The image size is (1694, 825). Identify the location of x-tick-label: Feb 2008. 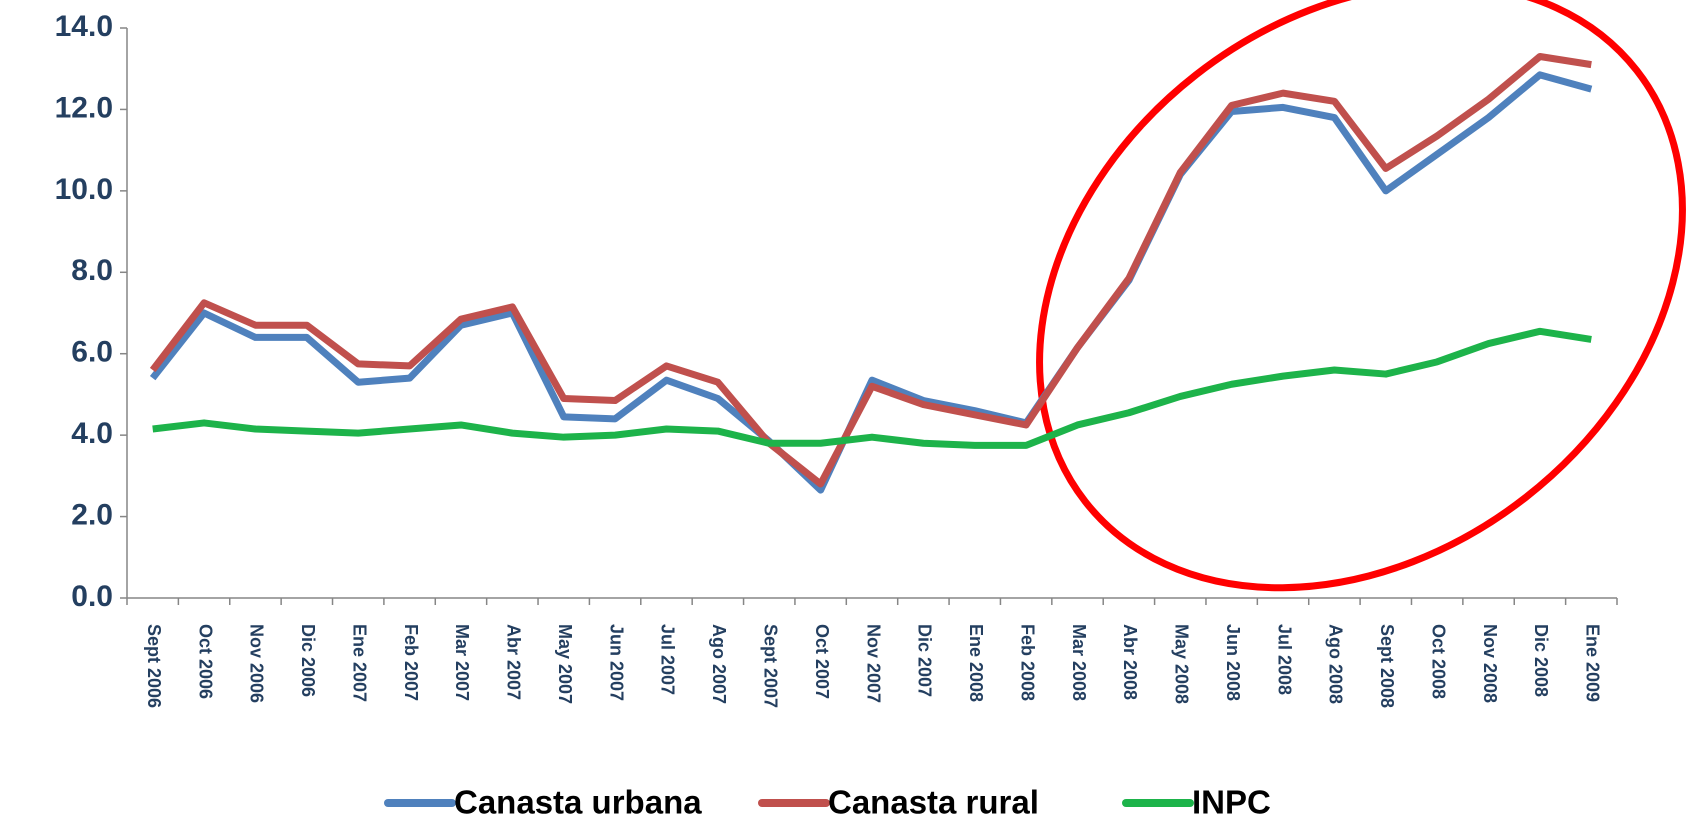
(1027, 662).